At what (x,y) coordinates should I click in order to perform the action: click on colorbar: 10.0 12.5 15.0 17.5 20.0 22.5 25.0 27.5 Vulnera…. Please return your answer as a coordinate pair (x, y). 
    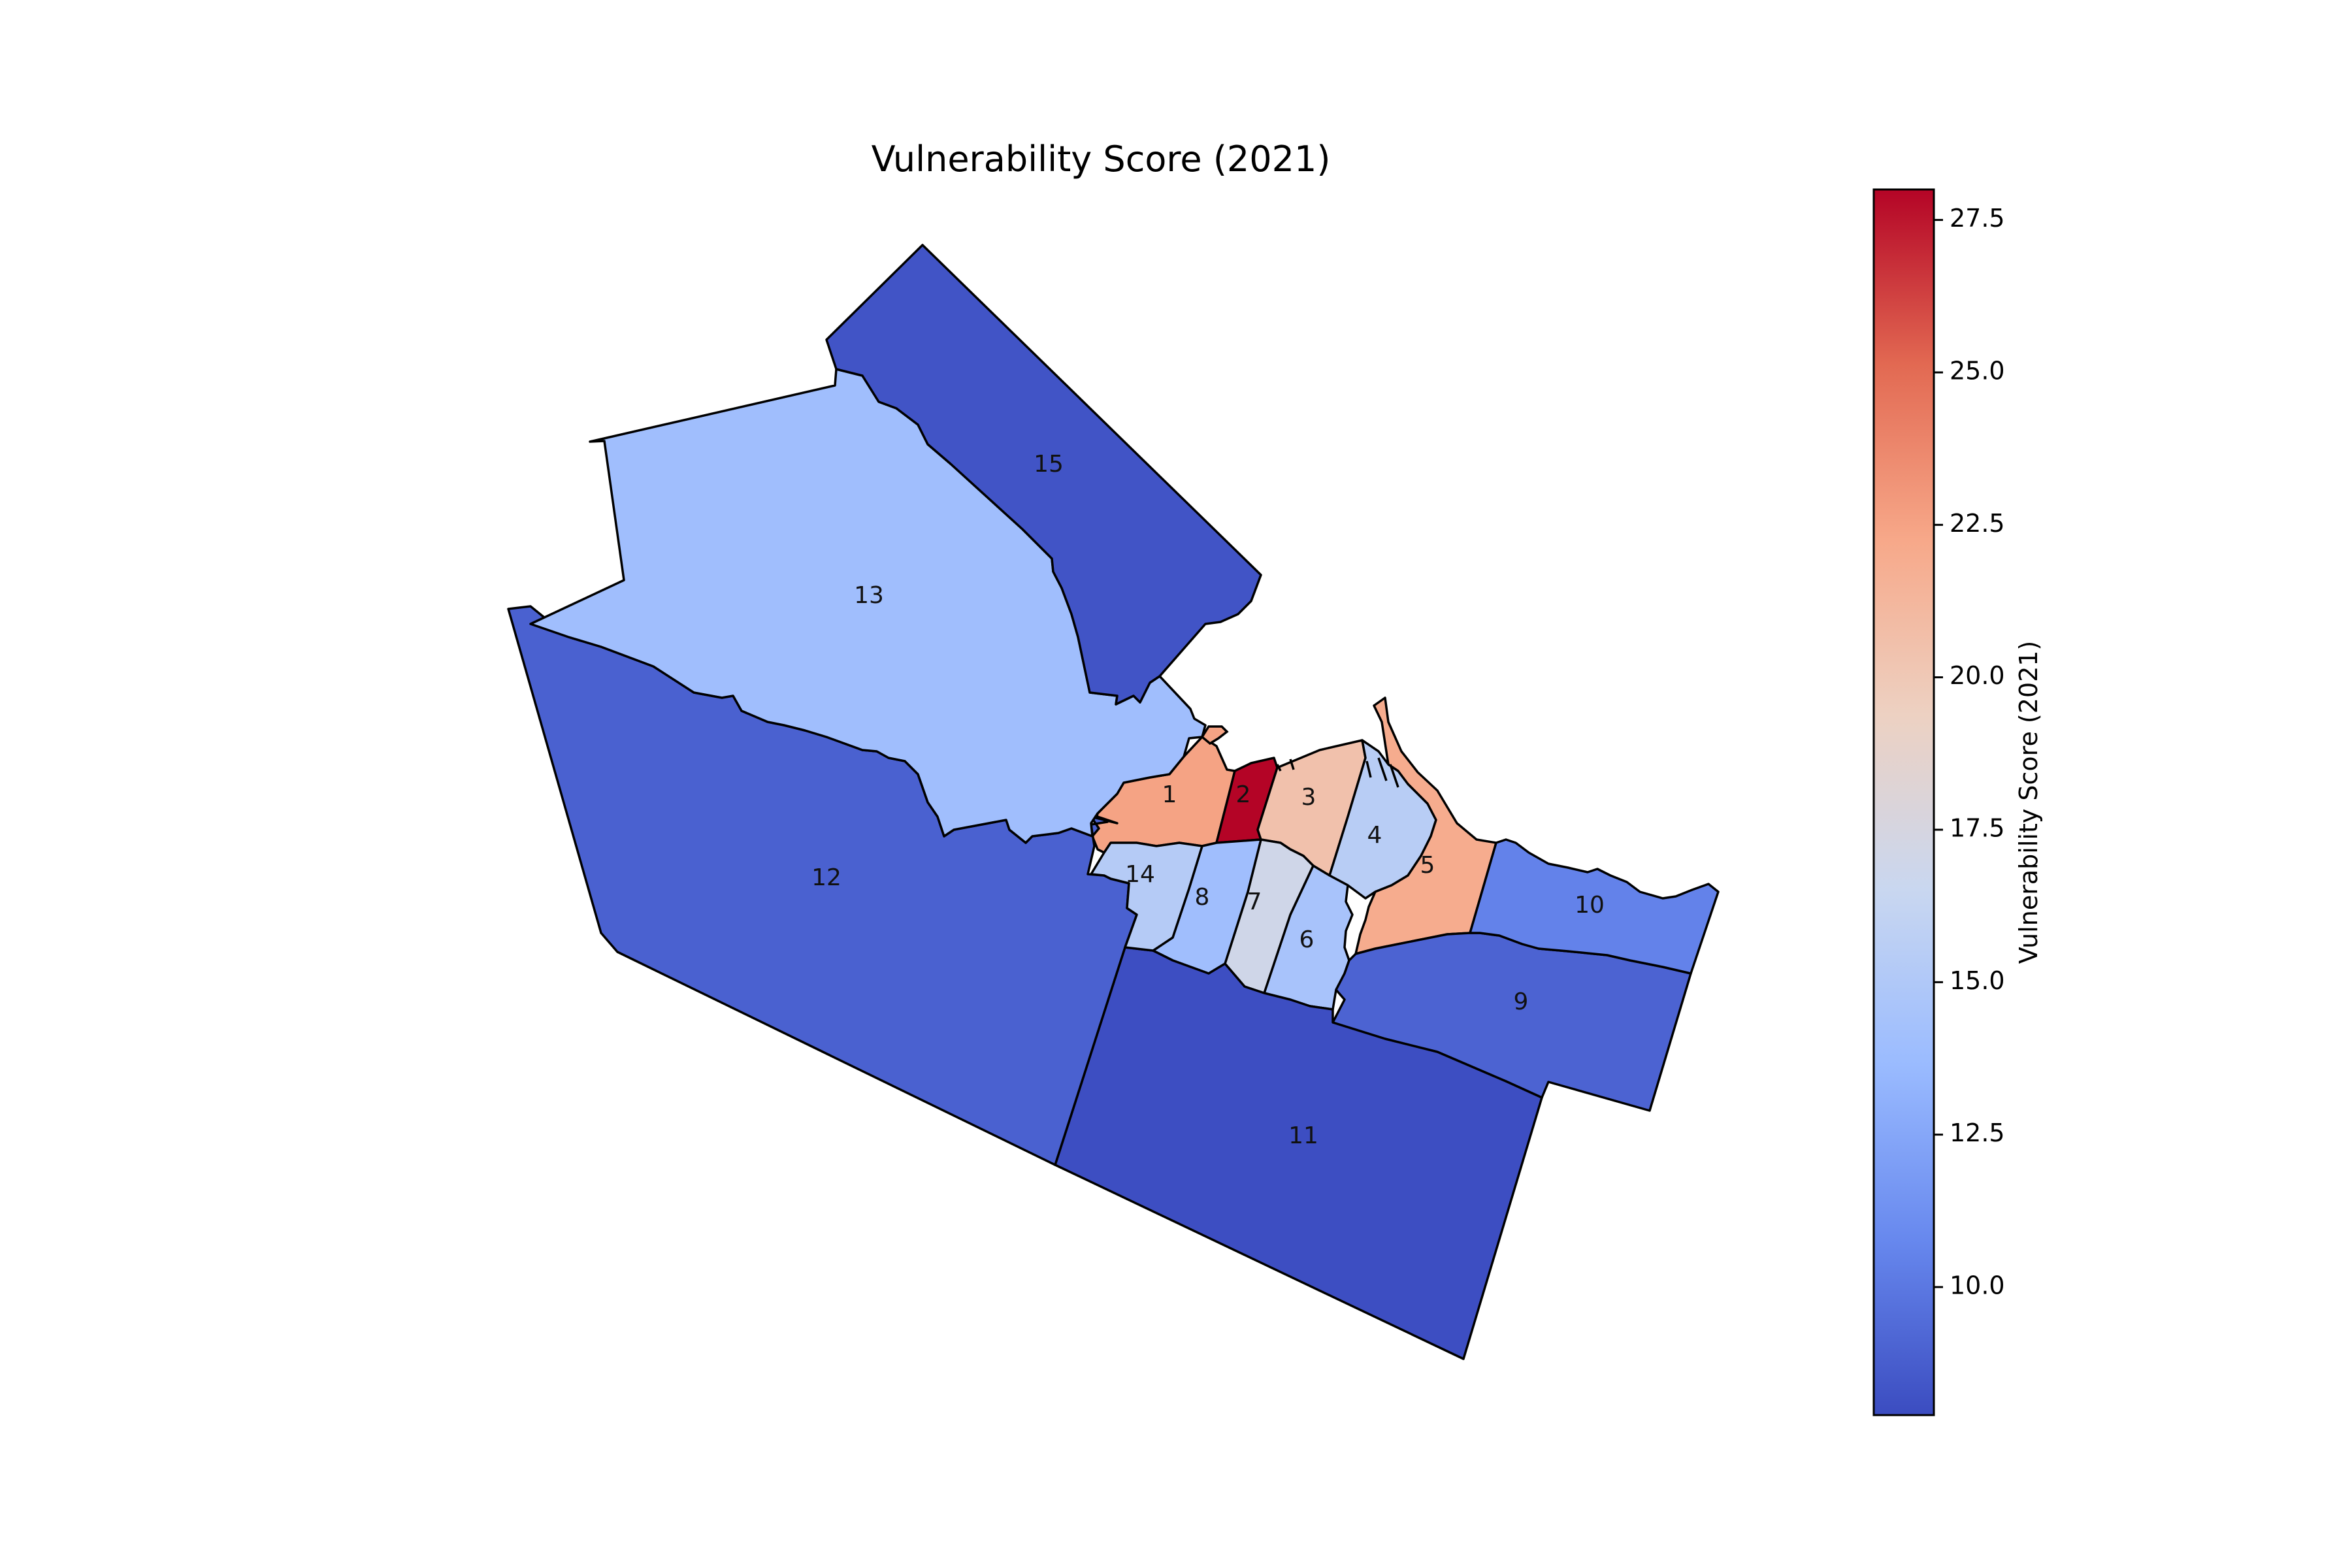
    Looking at the image, I should click on (1957, 802).